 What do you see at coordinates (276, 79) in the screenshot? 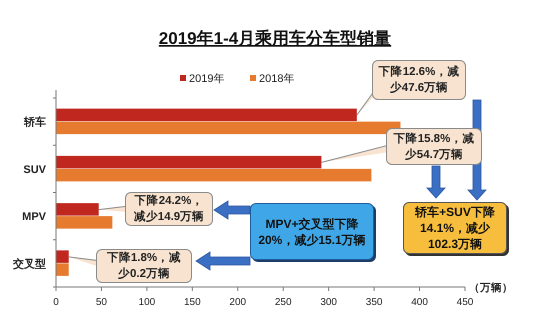
I see `legend-label: 2018年` at bounding box center [276, 79].